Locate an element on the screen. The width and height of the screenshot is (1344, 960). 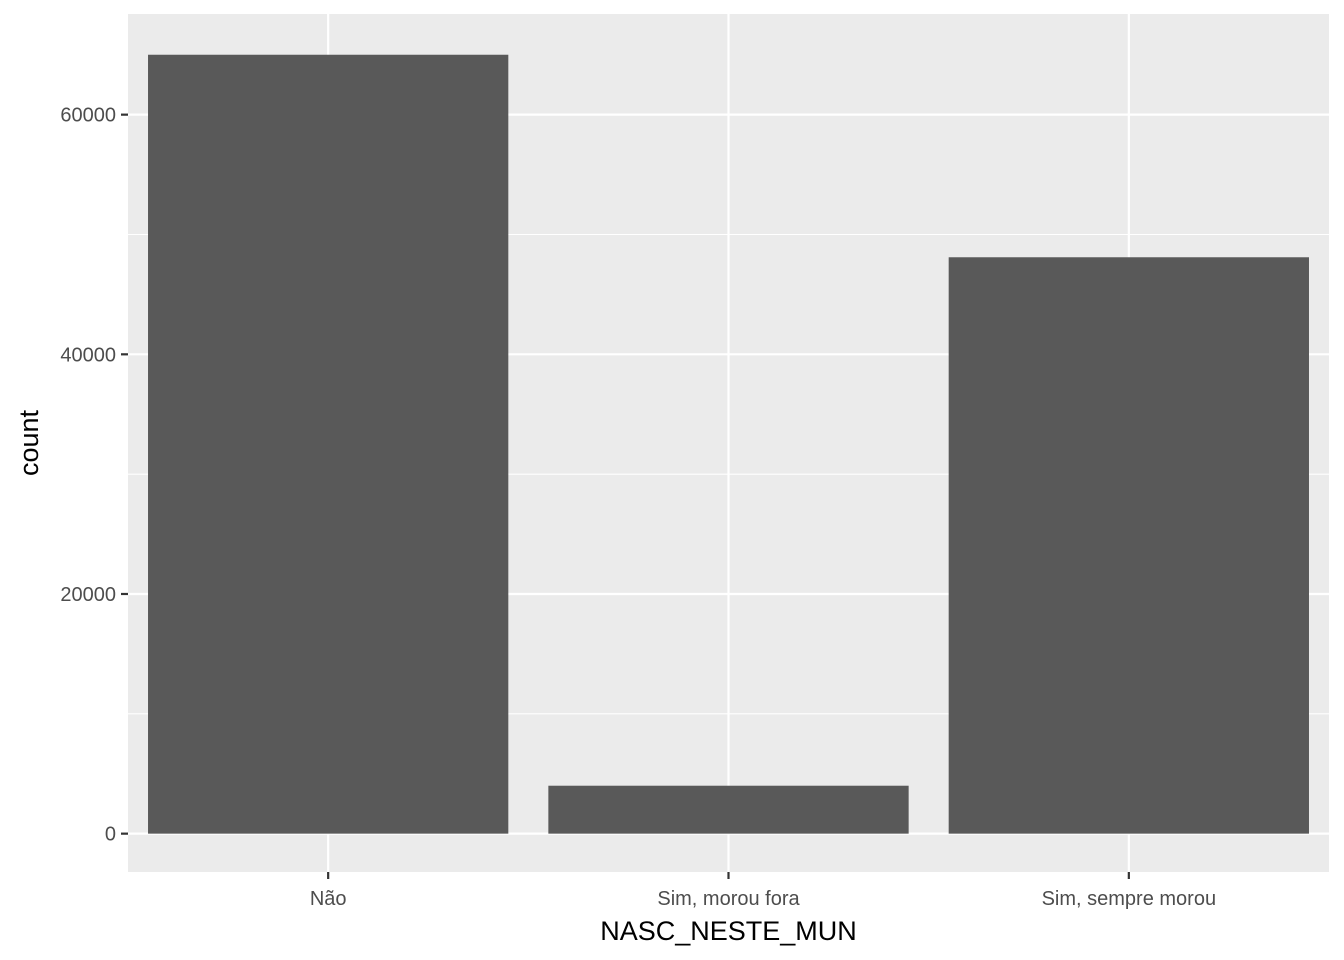
y-tick-label: 20000 is located at coordinates (88, 595).